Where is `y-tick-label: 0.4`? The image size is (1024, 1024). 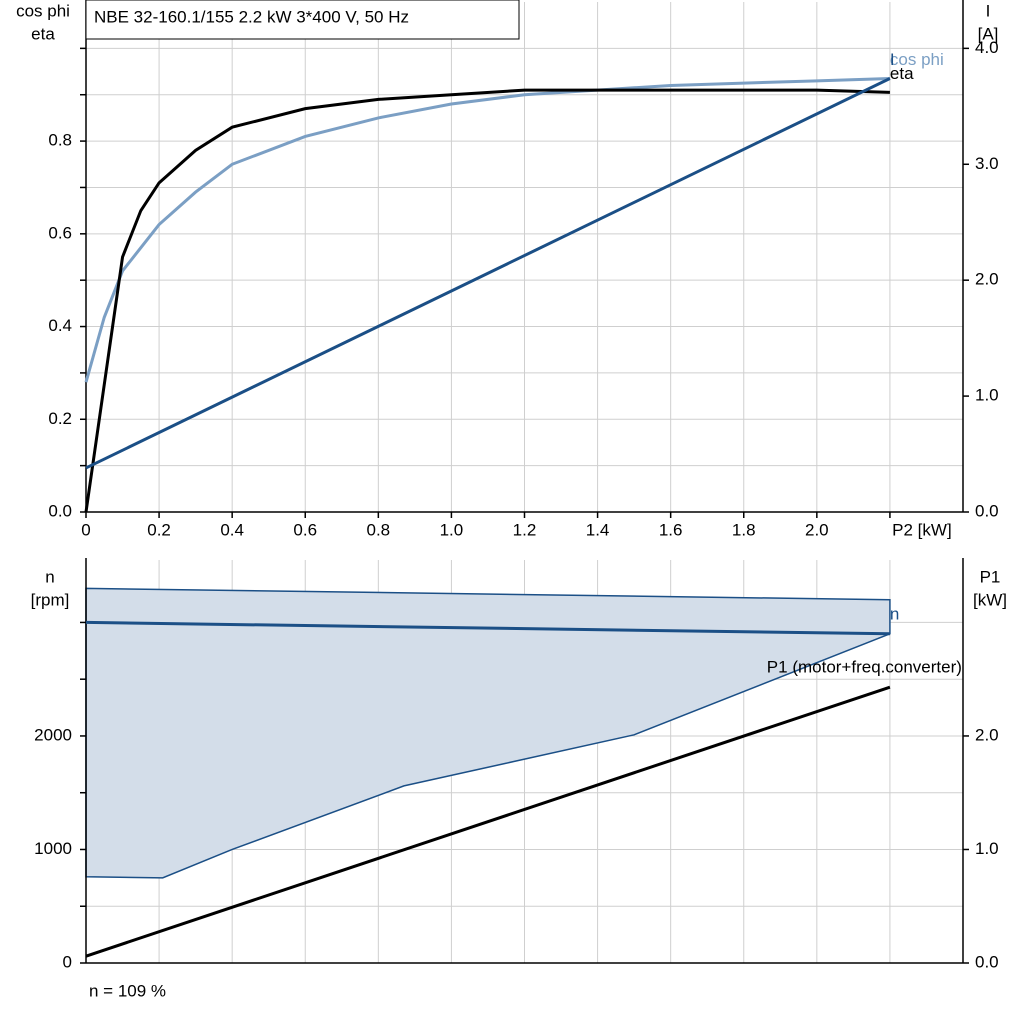
y-tick-label: 0.4 is located at coordinates (60, 325).